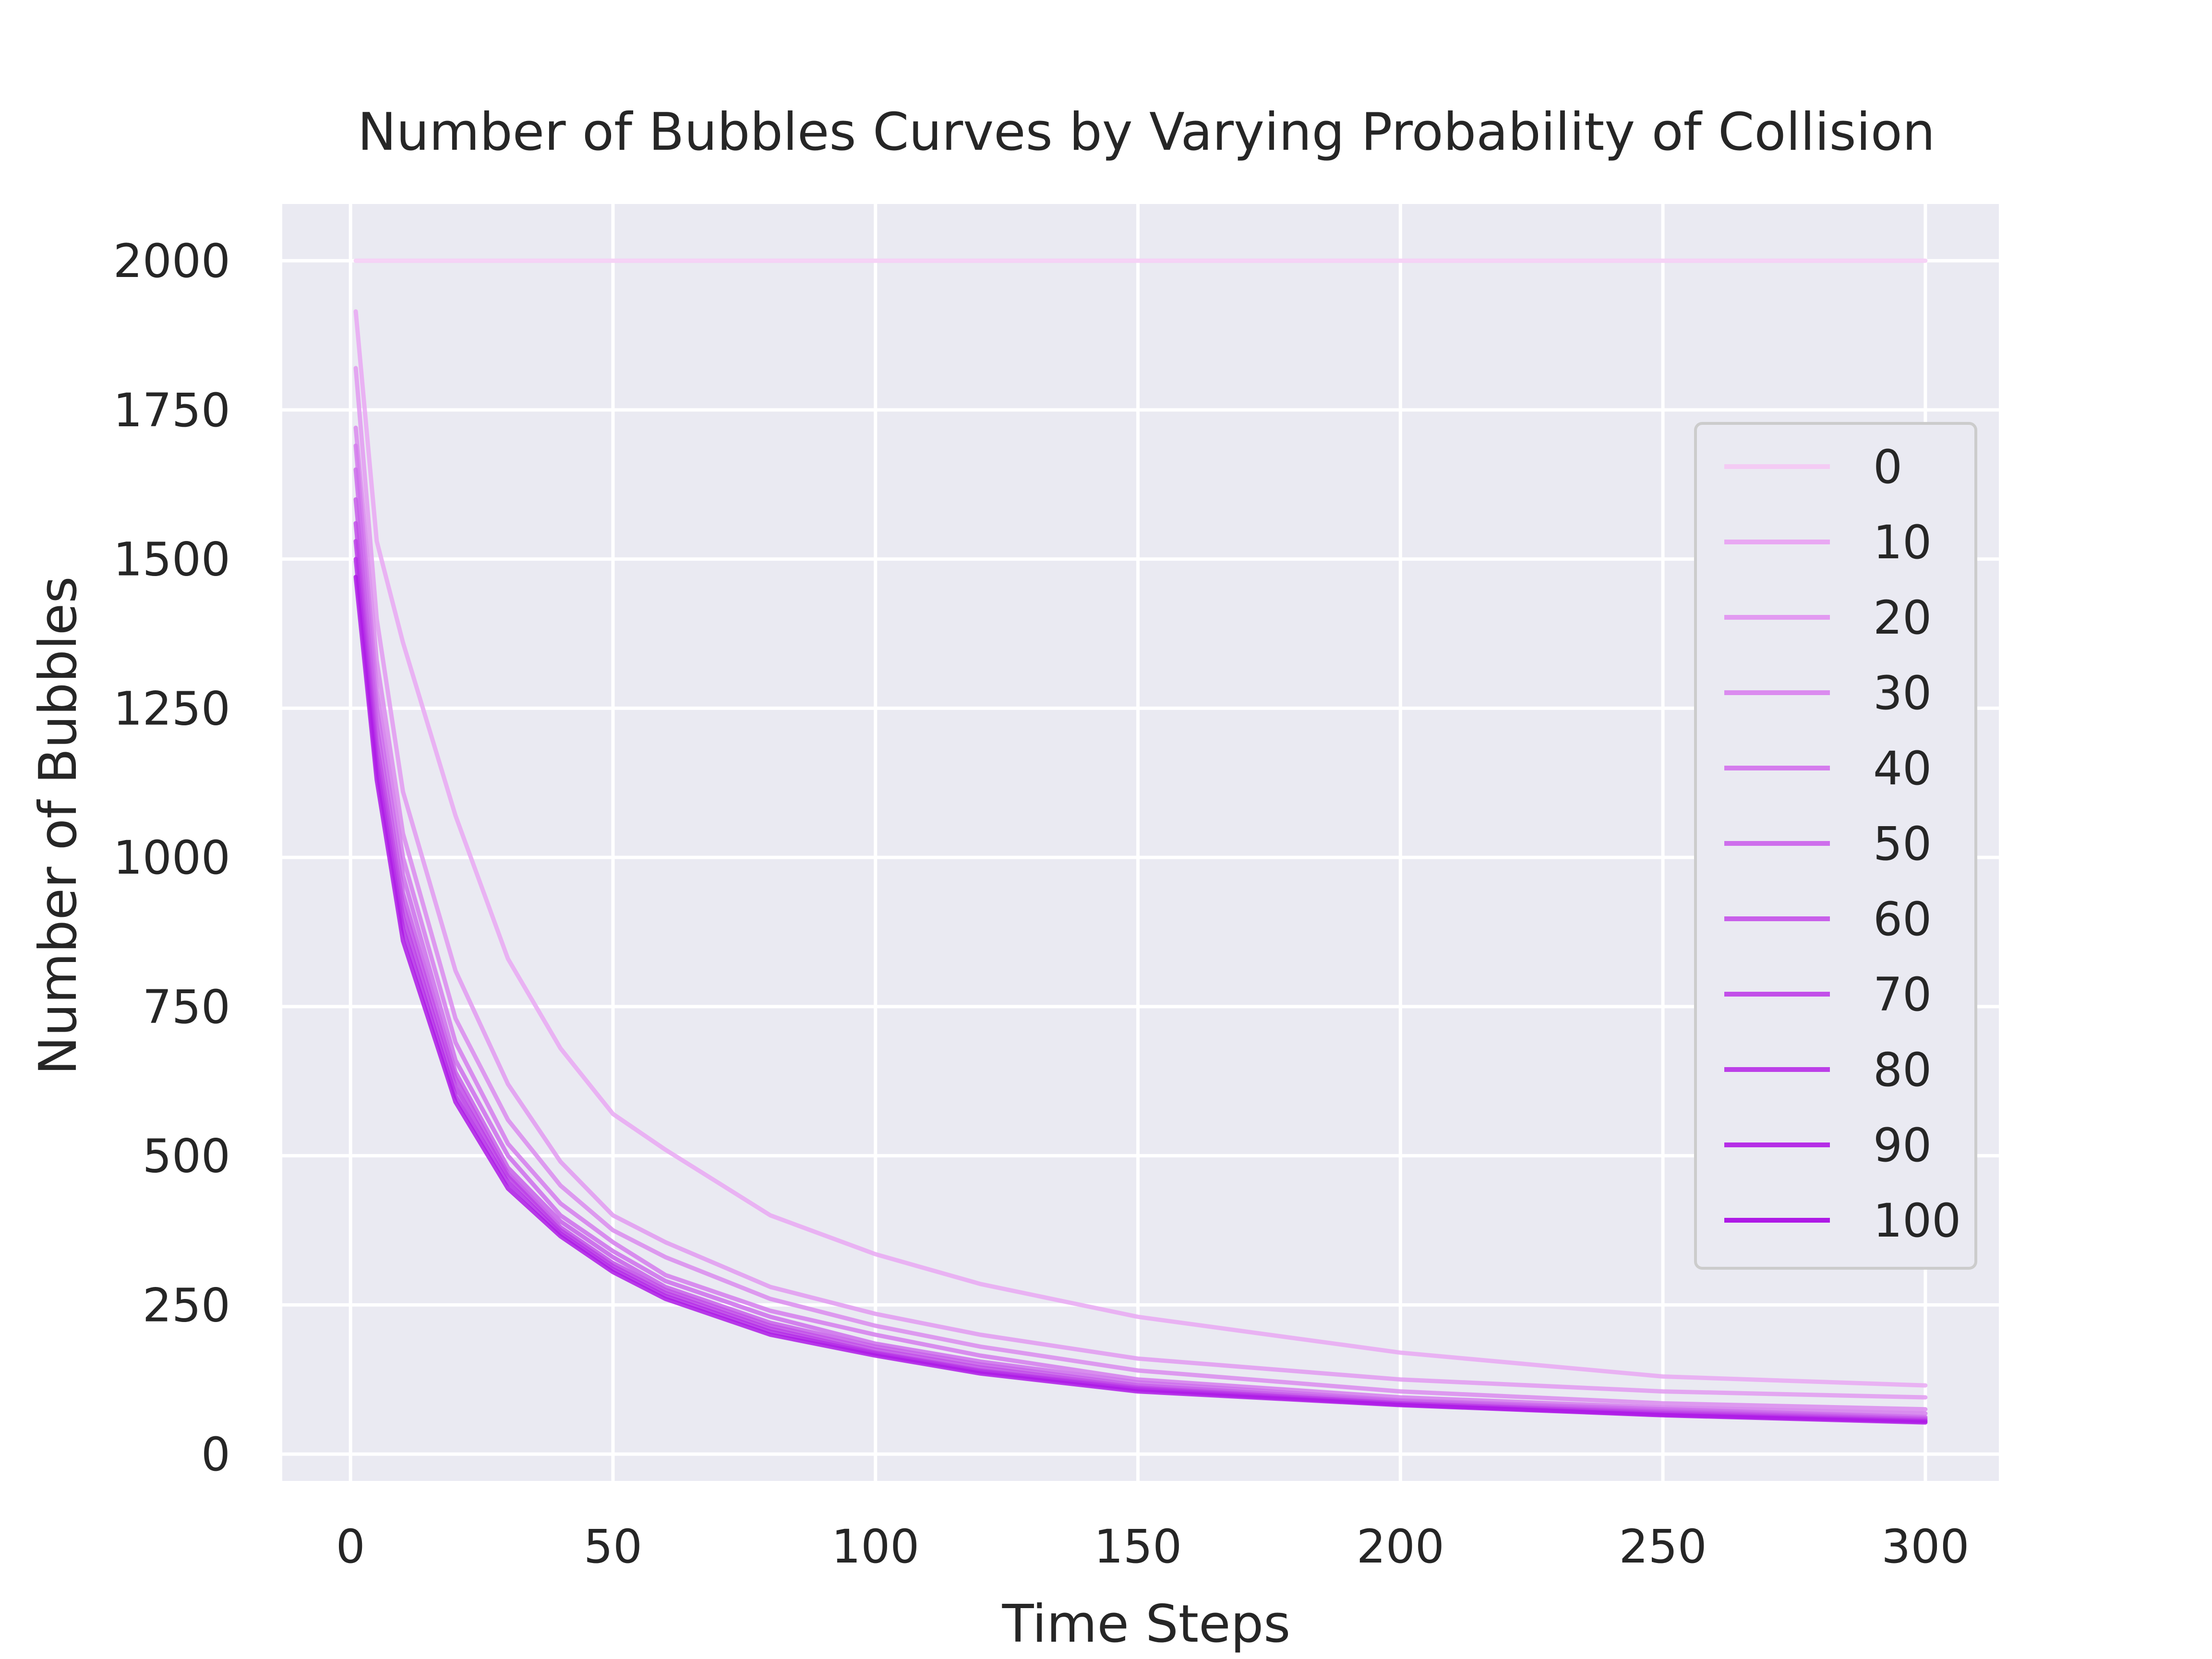  What do you see at coordinates (1903, 768) in the screenshot?
I see `legend-label: 40` at bounding box center [1903, 768].